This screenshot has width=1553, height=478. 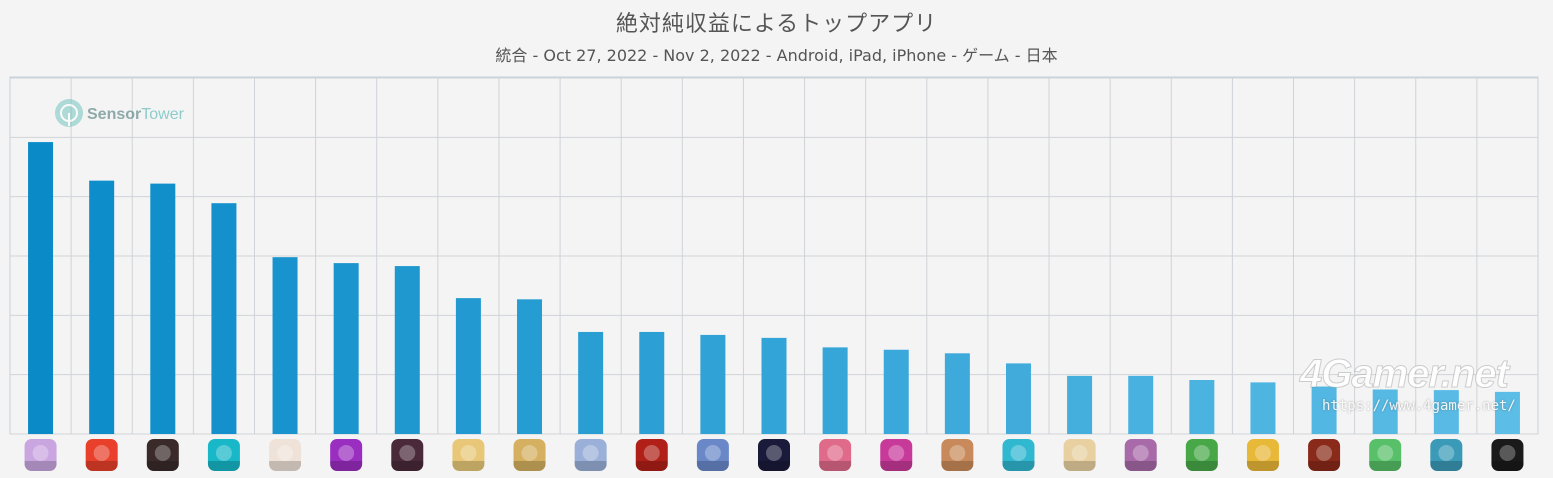 I want to click on chart-title: 絶対純収益によるトップアプリ, so click(x=776, y=24).